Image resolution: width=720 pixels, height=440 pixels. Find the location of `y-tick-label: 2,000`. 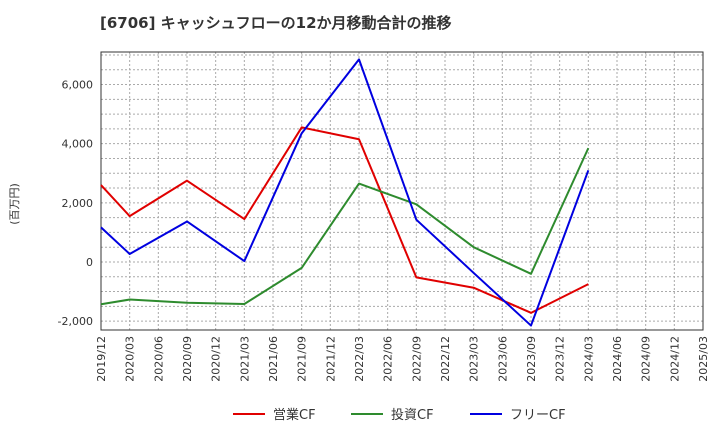

y-tick-label: 2,000 is located at coordinates (78, 203).